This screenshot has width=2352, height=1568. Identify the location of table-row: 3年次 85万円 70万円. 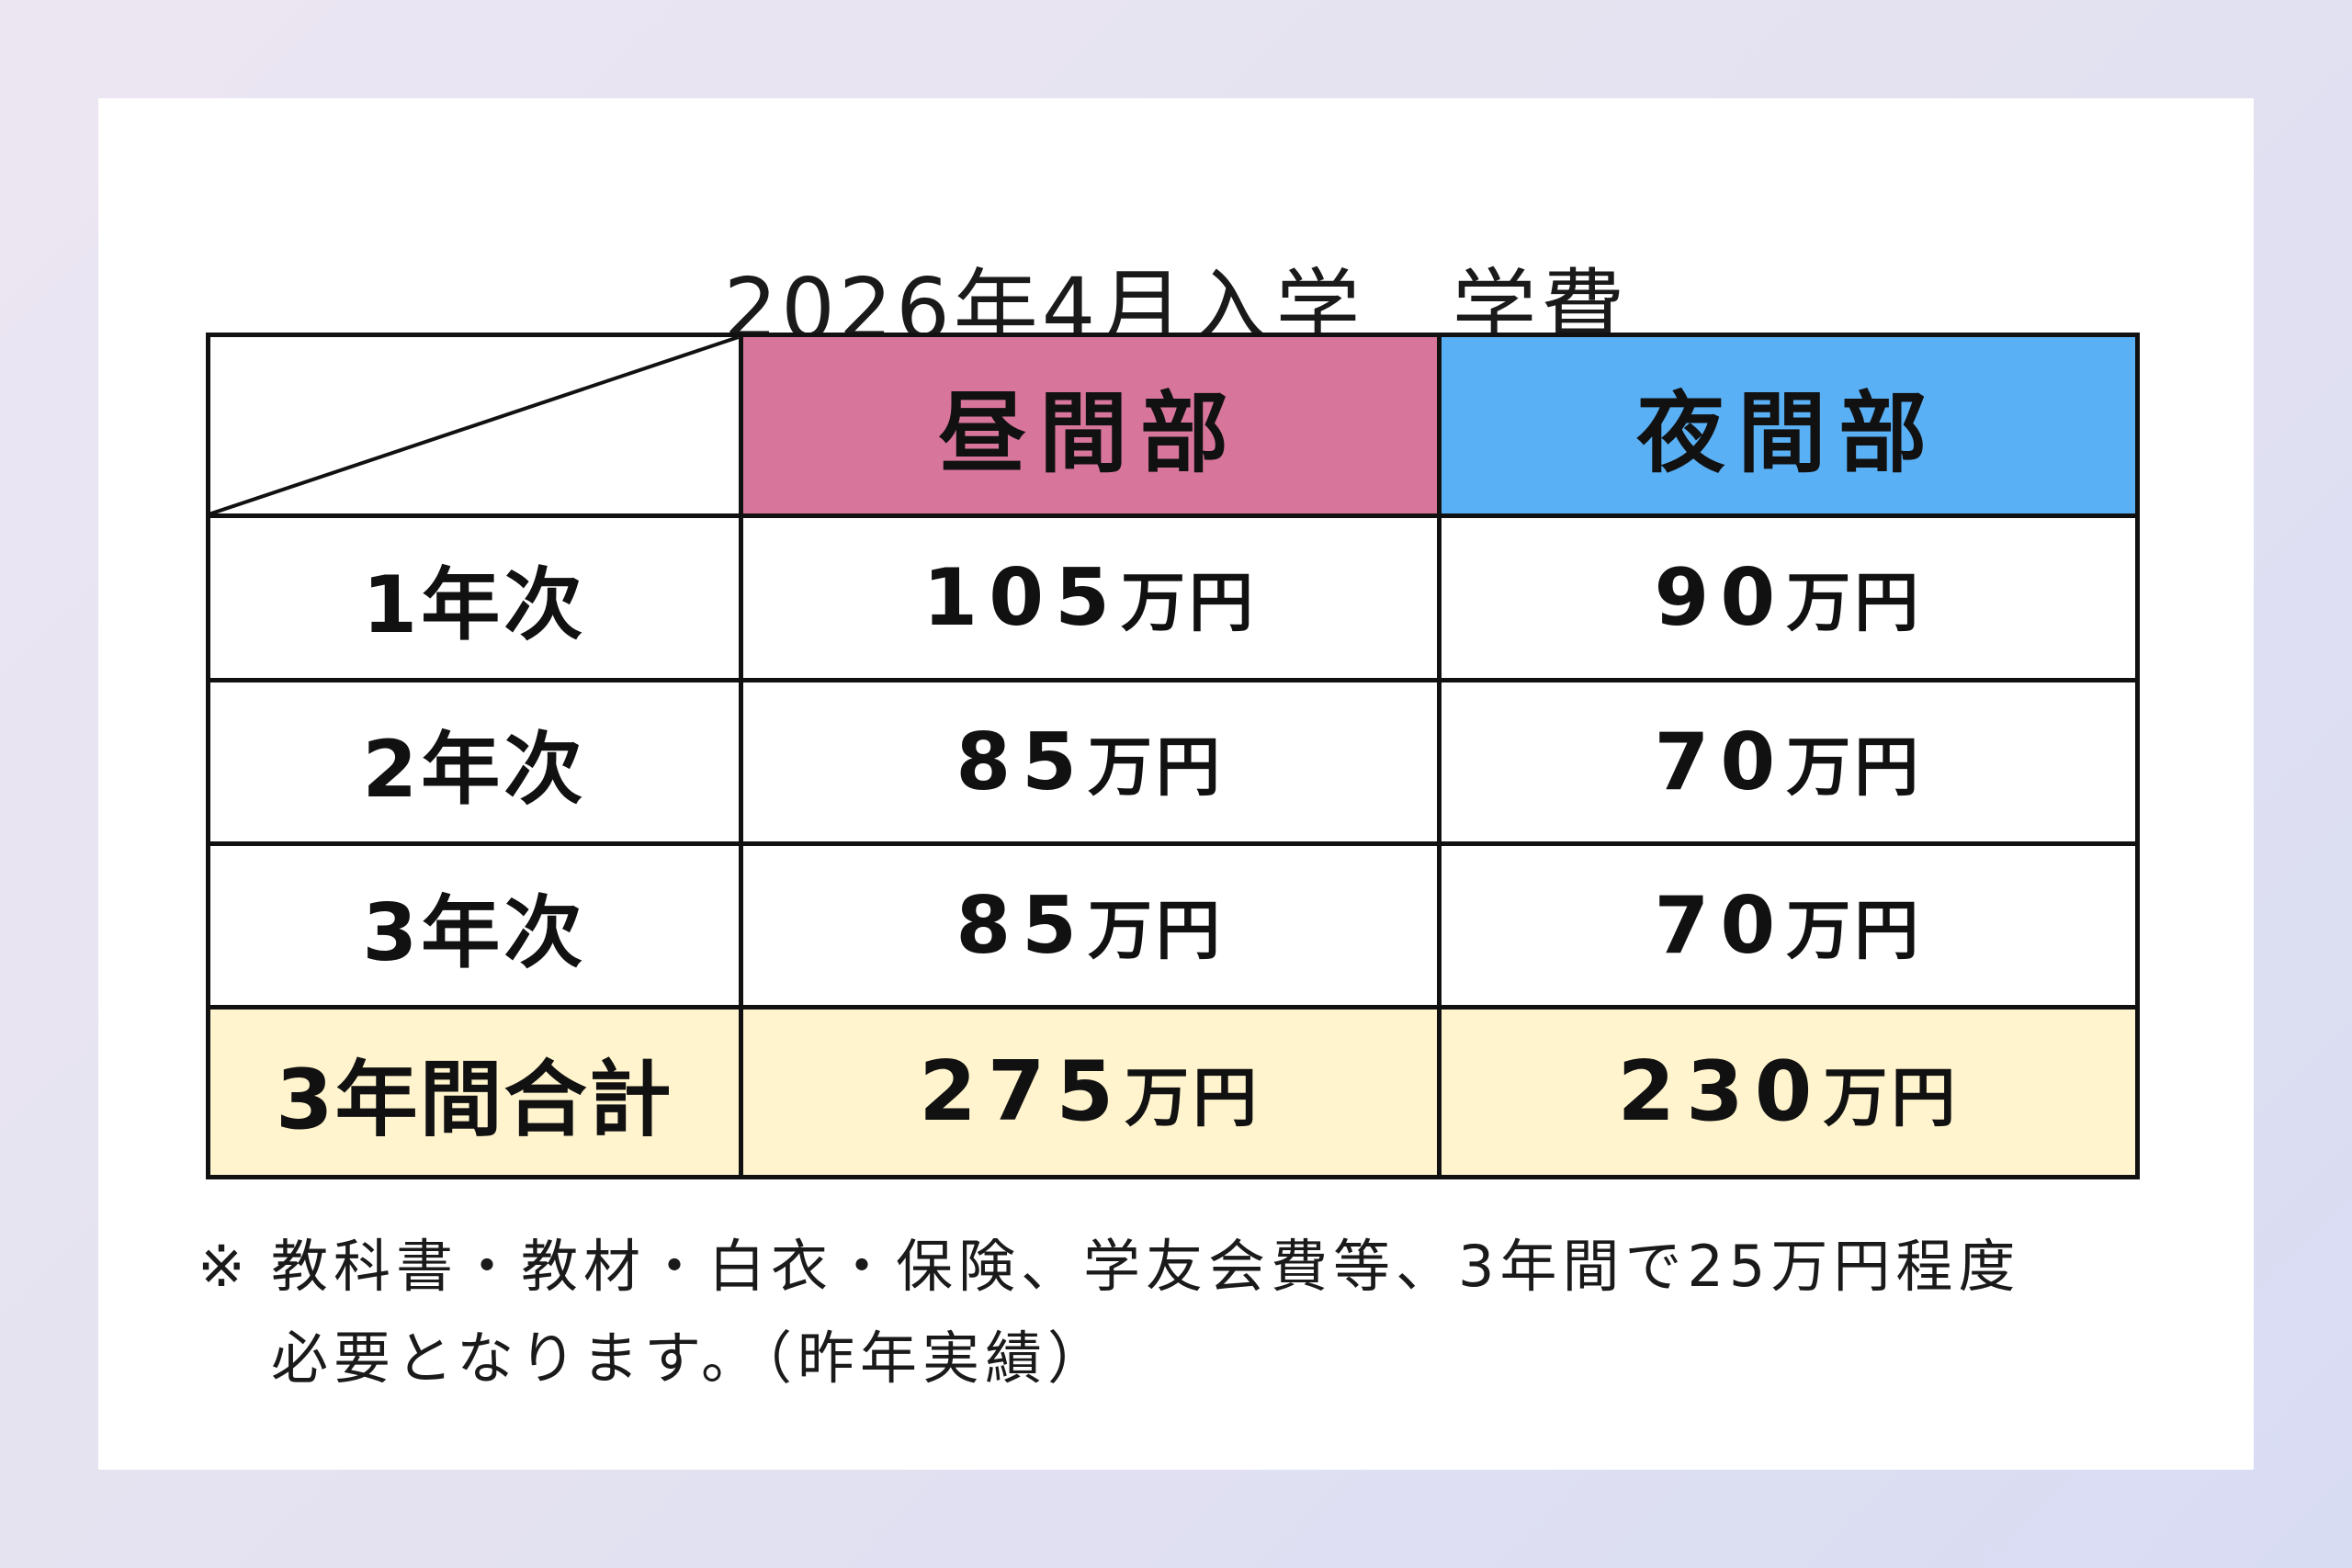
(1173, 925).